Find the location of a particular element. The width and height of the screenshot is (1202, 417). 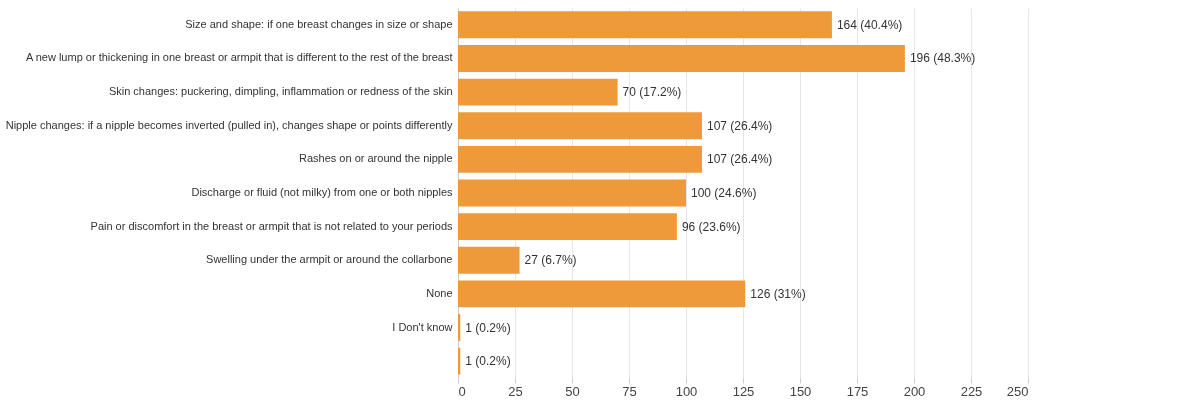

data-label: 100 (24.6%) is located at coordinates (724, 193).